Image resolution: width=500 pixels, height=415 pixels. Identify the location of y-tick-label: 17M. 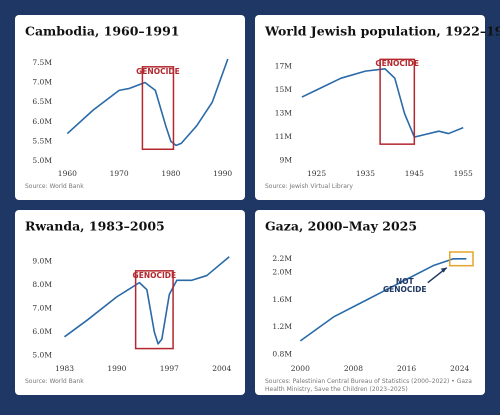
(284, 65).